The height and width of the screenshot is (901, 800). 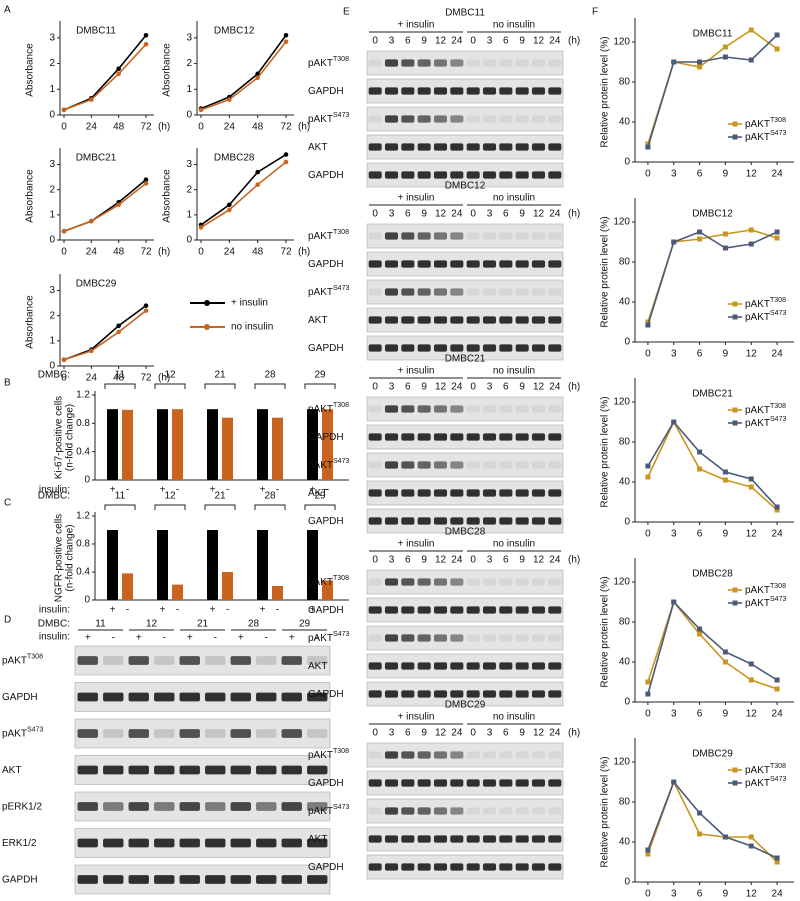 I want to click on x-tick-label: 3, so click(x=674, y=174).